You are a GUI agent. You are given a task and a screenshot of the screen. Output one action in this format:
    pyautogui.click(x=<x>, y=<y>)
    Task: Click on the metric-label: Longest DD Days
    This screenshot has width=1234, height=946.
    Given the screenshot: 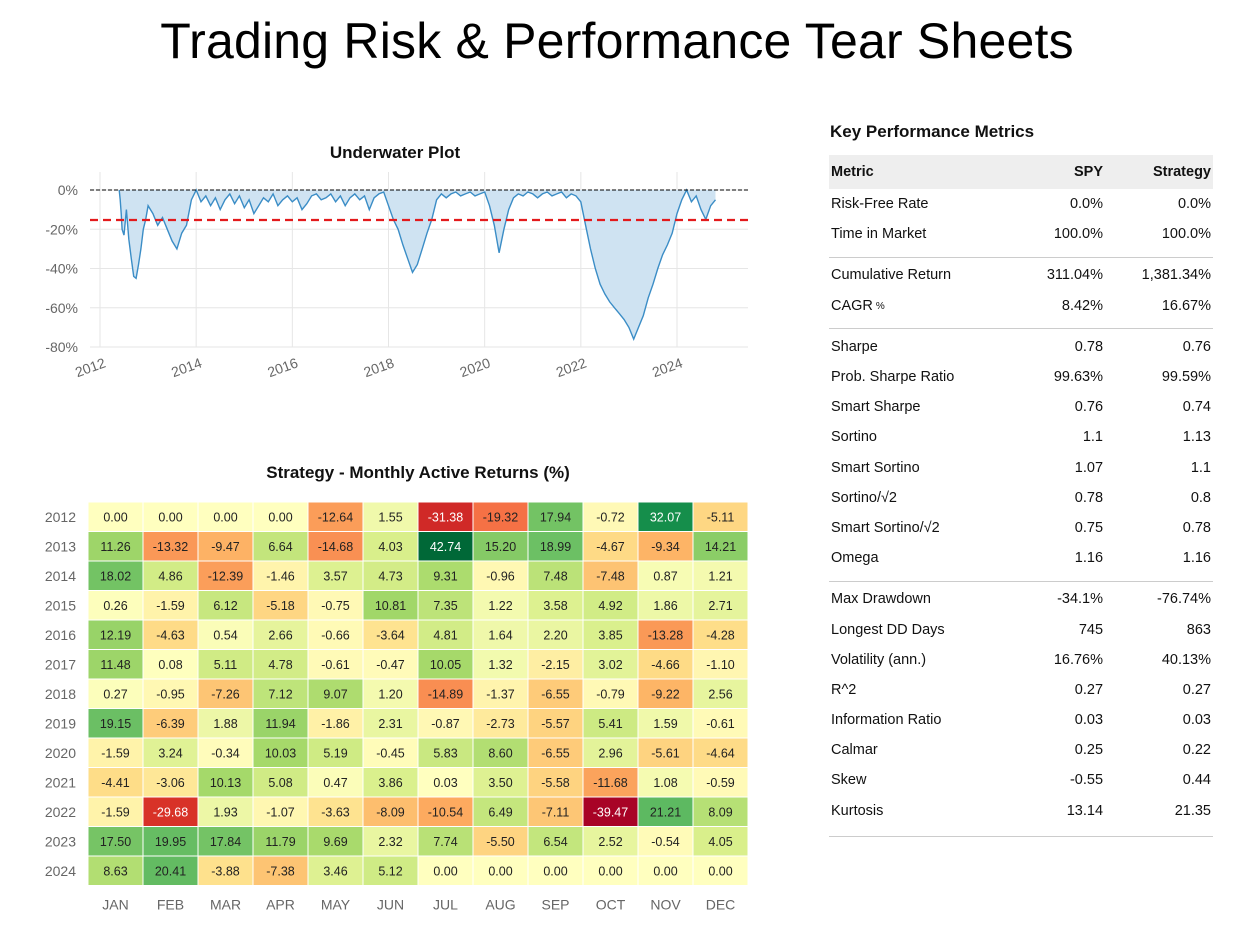 What is the action you would take?
    pyautogui.click(x=888, y=629)
    